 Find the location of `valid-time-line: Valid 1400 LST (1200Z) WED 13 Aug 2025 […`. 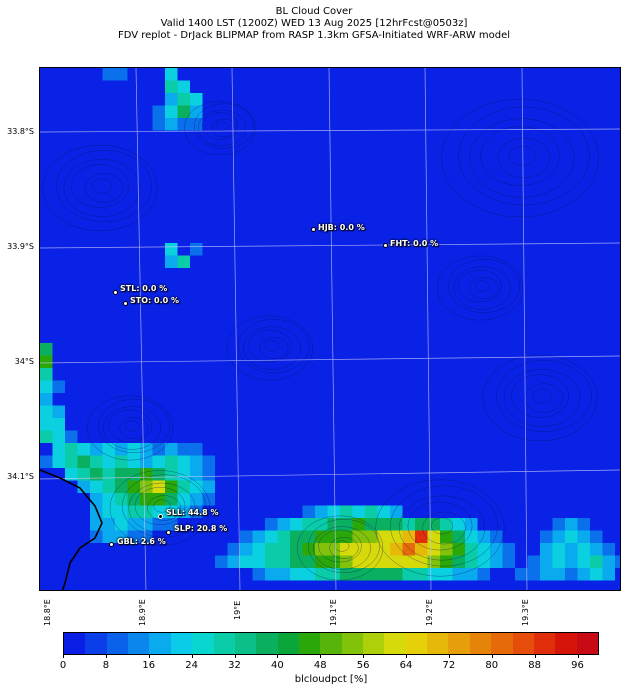

valid-time-line: Valid 1400 LST (1200Z) WED 13 Aug 2025 [… is located at coordinates (314, 23).